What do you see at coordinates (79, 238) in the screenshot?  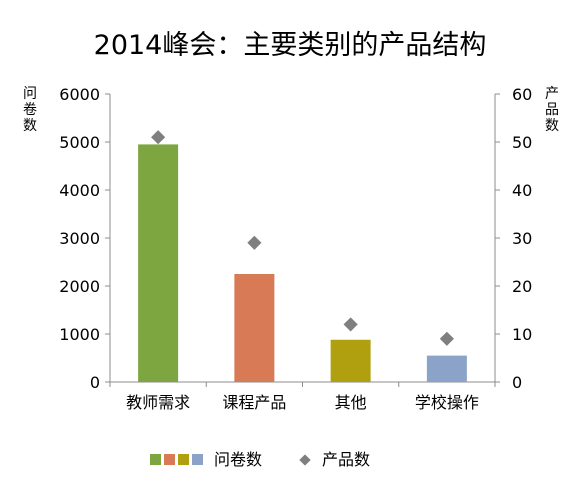 I see `left-tick-label: 3000` at bounding box center [79, 238].